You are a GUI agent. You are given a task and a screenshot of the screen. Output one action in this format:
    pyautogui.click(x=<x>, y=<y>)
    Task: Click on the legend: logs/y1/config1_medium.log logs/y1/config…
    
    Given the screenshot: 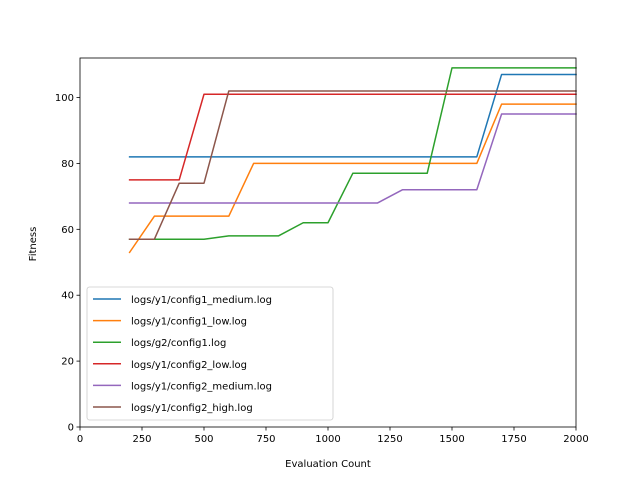 What is the action you would take?
    pyautogui.click(x=210, y=353)
    